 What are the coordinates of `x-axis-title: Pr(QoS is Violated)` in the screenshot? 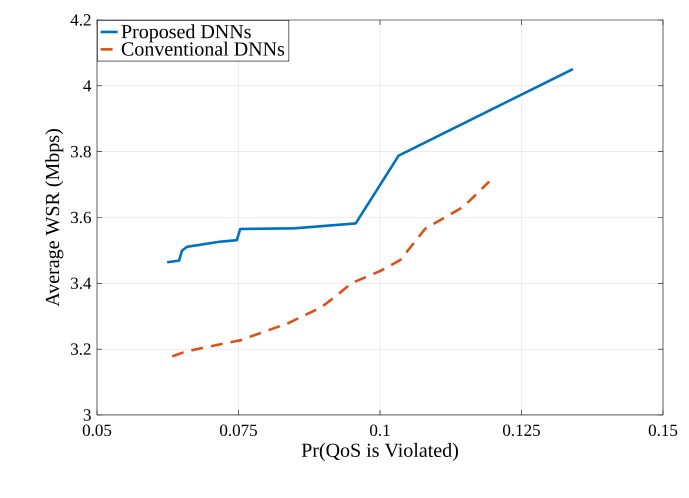 It's located at (380, 452).